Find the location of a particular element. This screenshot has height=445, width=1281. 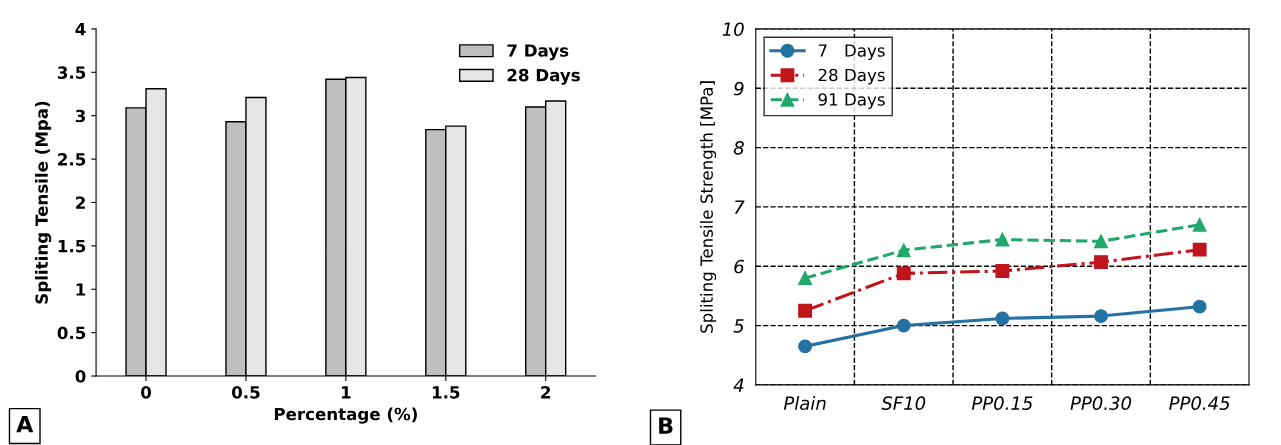

x-tick-label: 0 is located at coordinates (146, 392).